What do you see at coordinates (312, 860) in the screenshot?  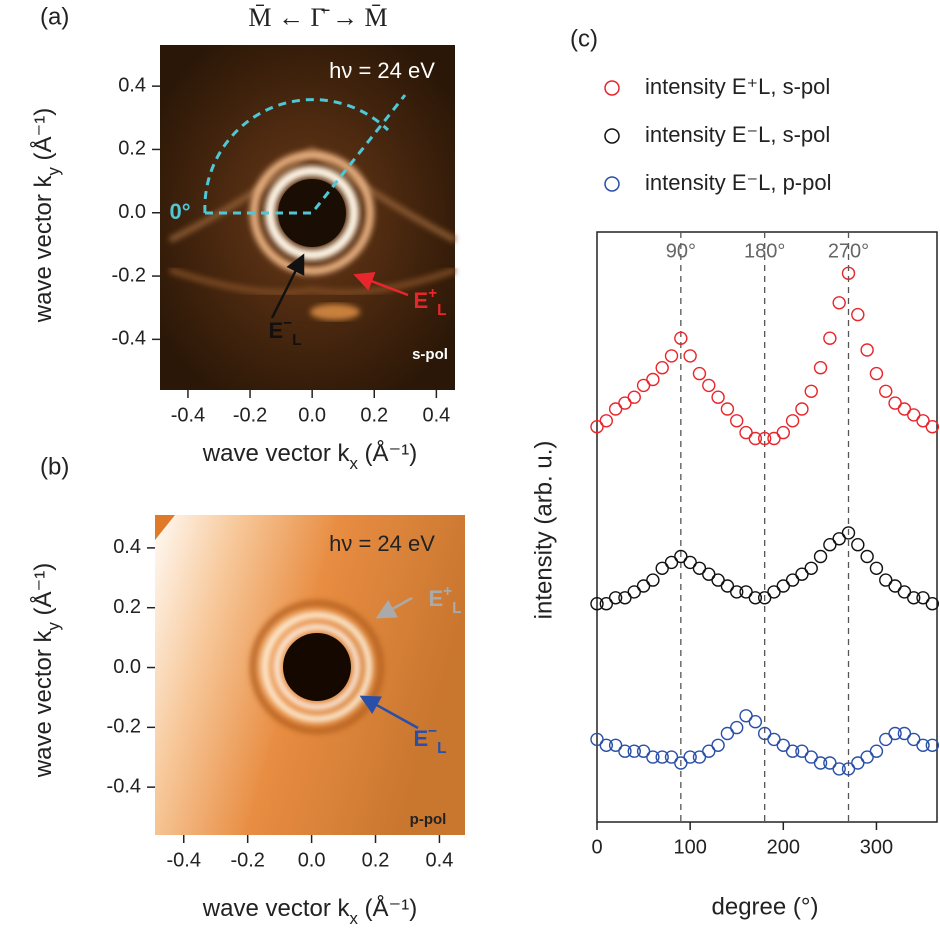 I see `x-tick-label: 0.0` at bounding box center [312, 860].